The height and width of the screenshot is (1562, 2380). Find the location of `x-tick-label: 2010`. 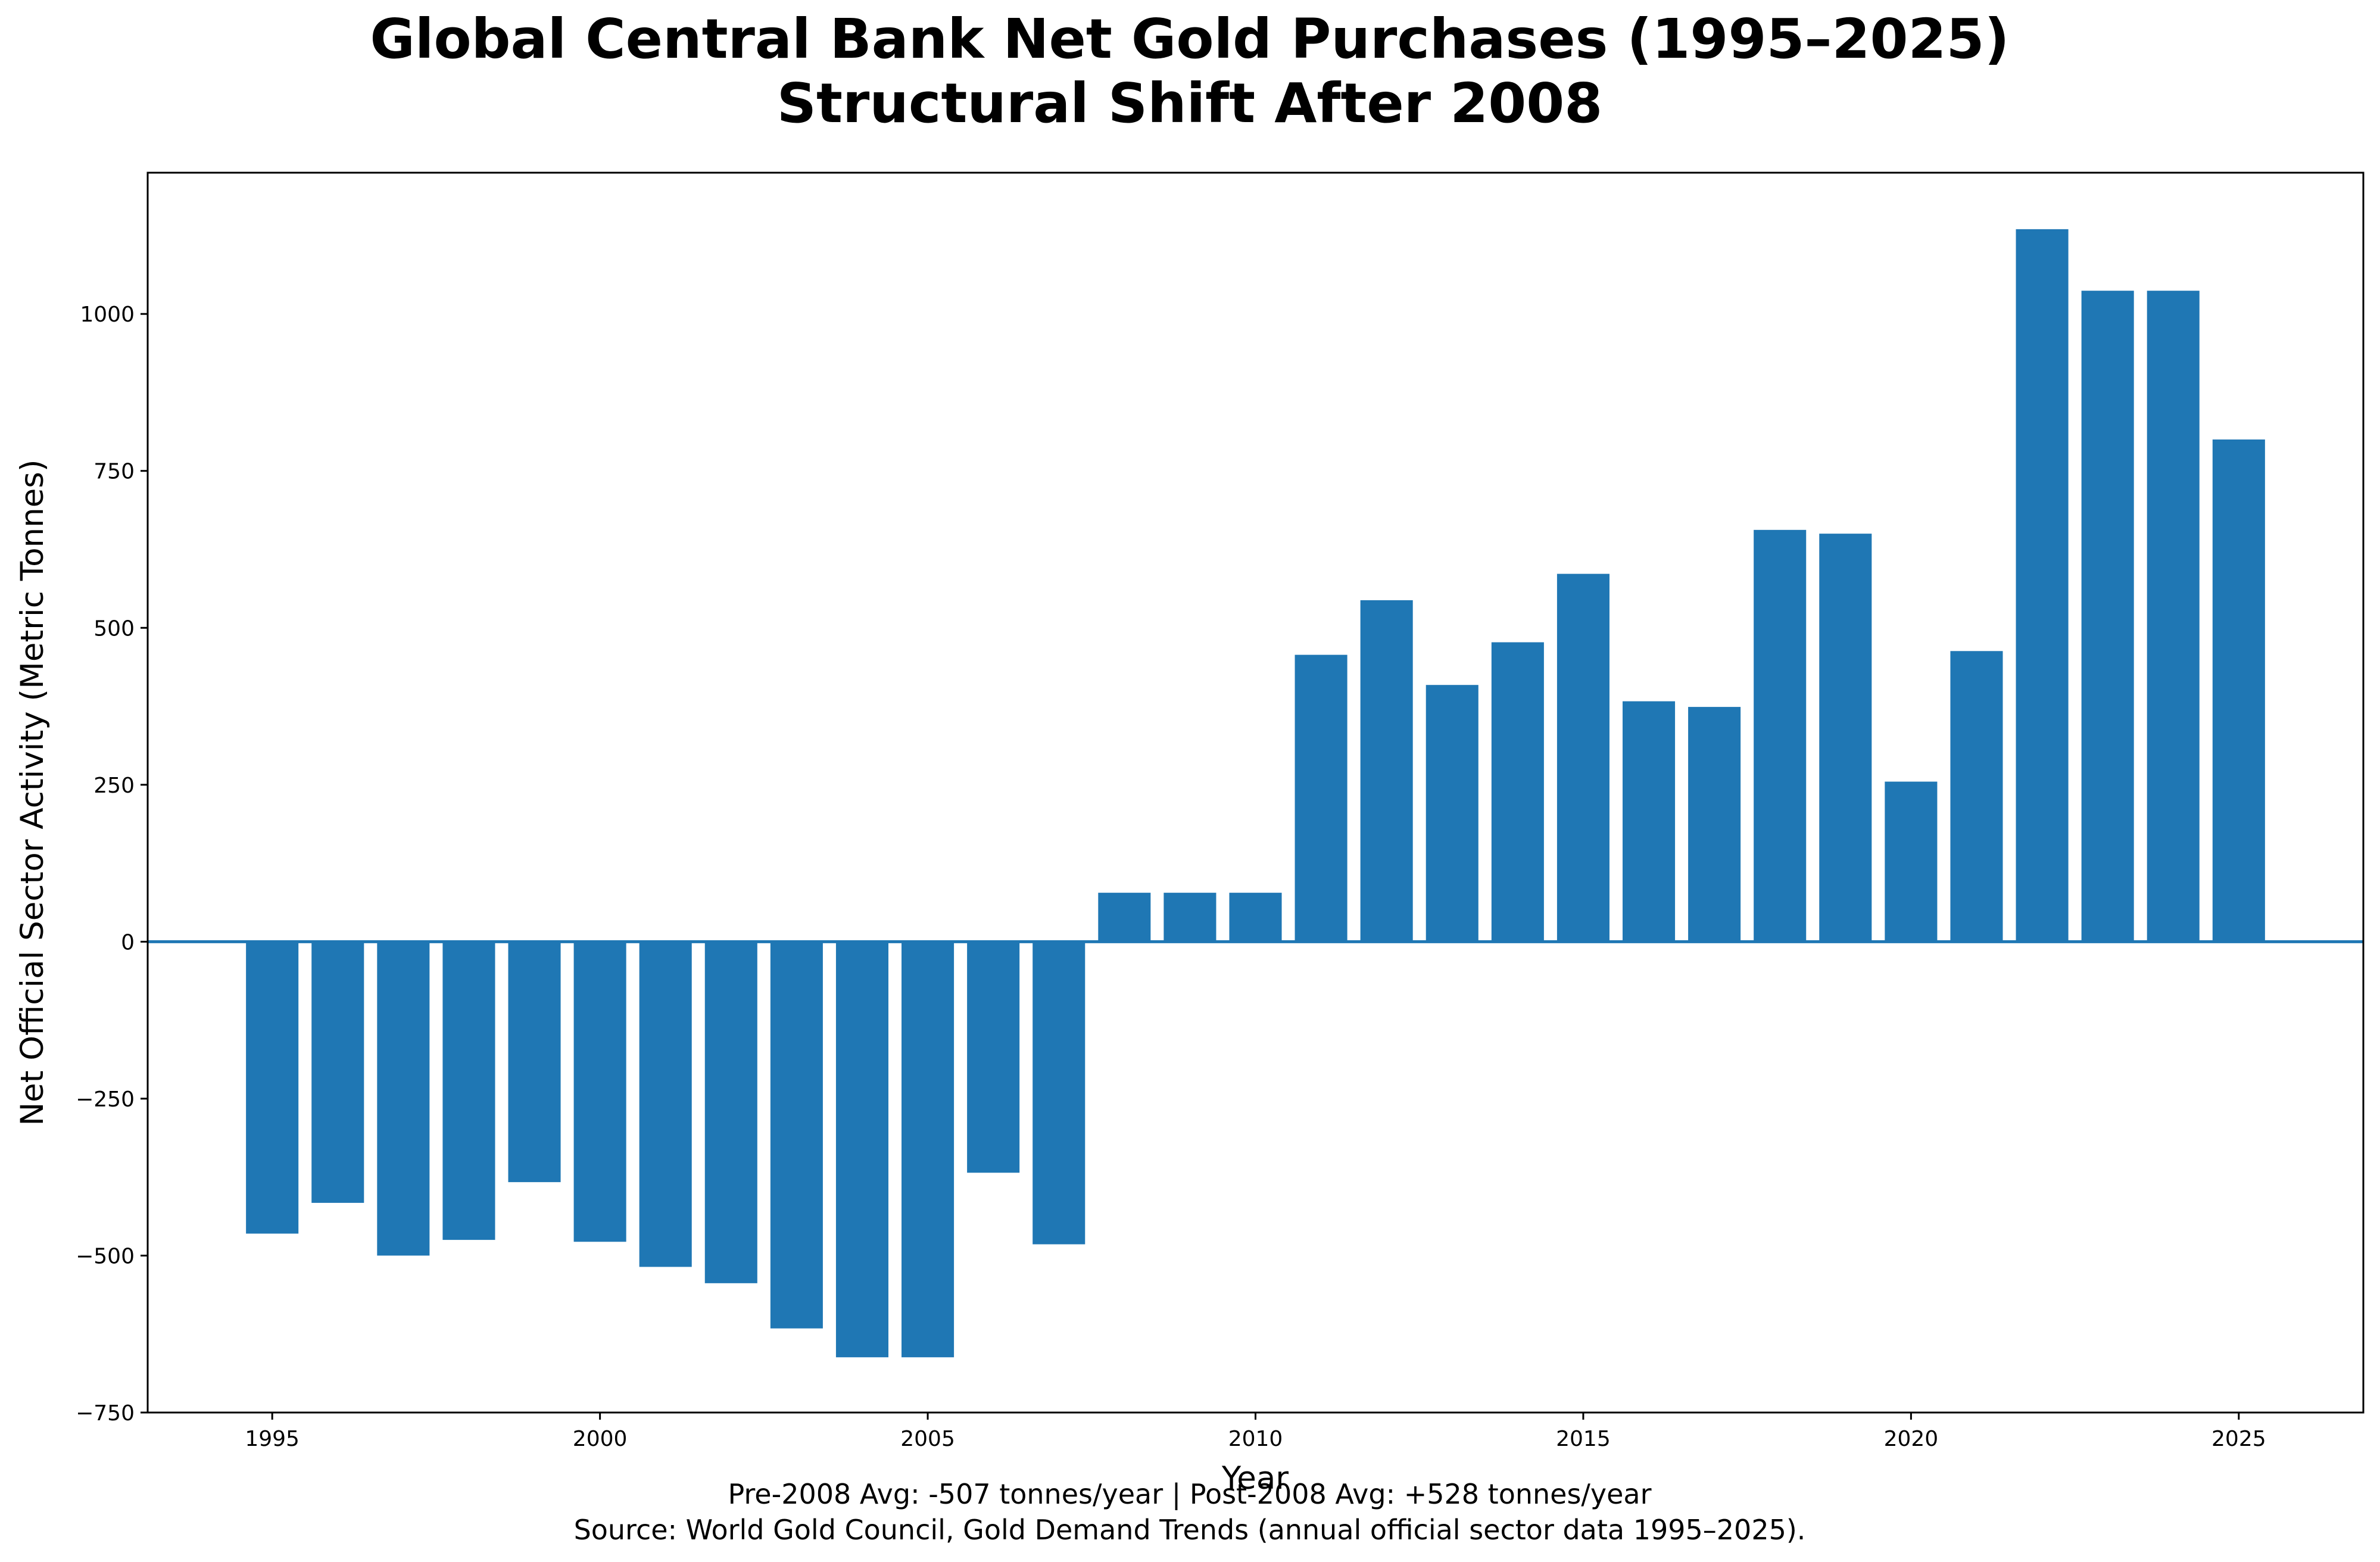

x-tick-label: 2010 is located at coordinates (1256, 1439).